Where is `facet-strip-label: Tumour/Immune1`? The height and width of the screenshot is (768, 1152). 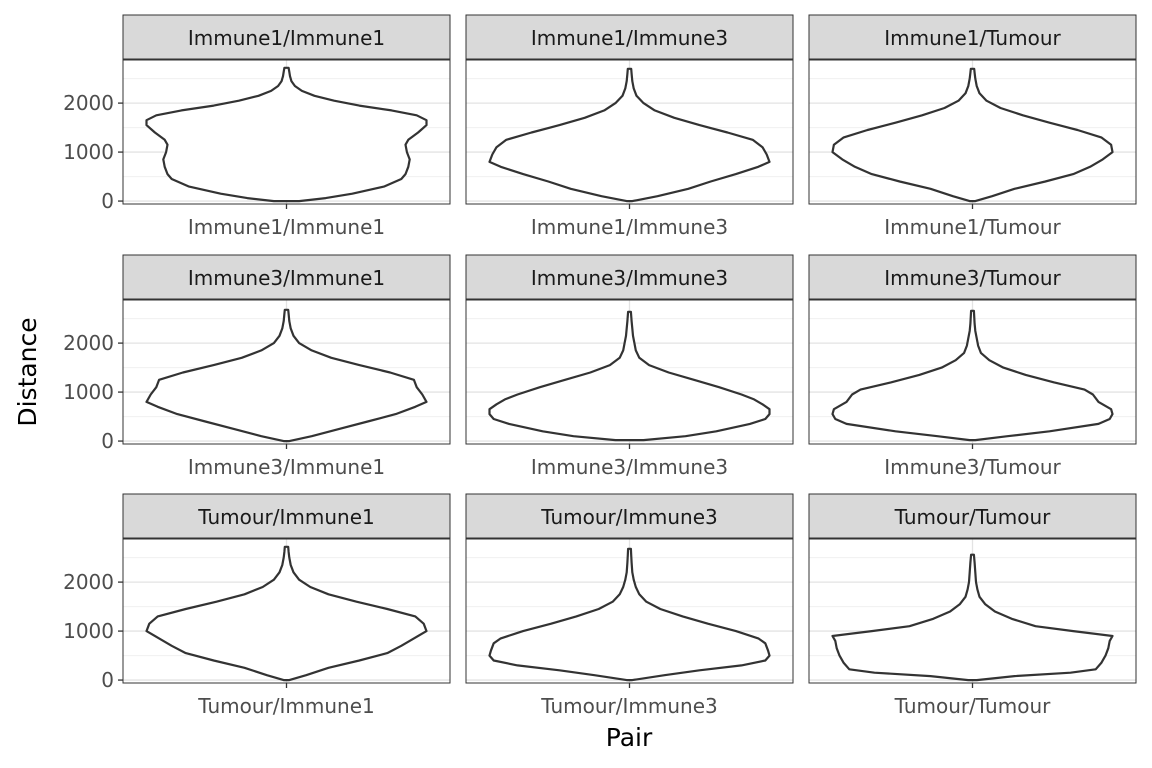 facet-strip-label: Tumour/Immune1 is located at coordinates (285, 517).